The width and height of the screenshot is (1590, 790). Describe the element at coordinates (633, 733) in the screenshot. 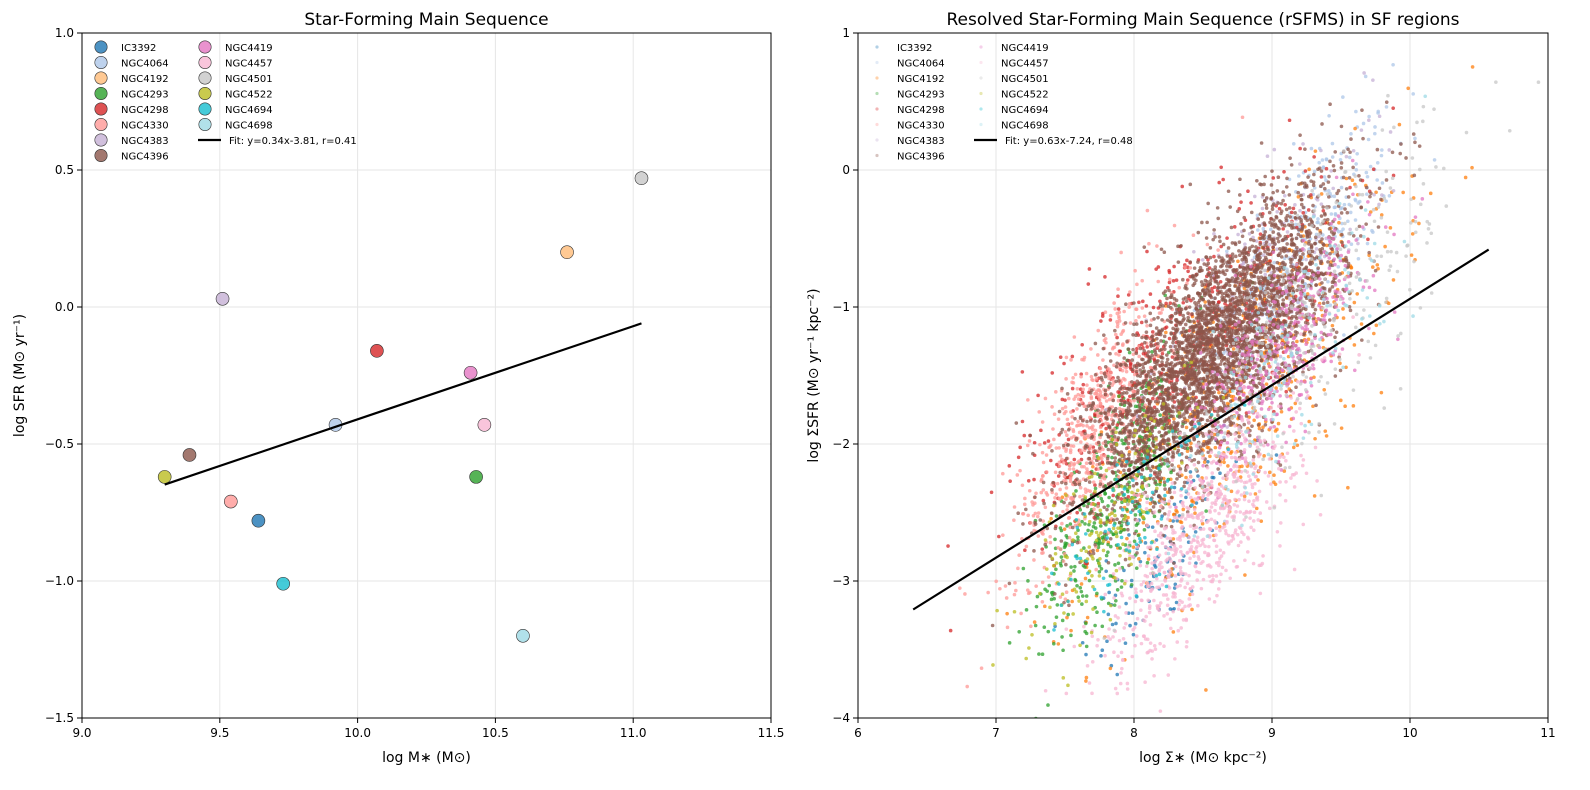

I see `x-tick-label: 11.0` at that location.